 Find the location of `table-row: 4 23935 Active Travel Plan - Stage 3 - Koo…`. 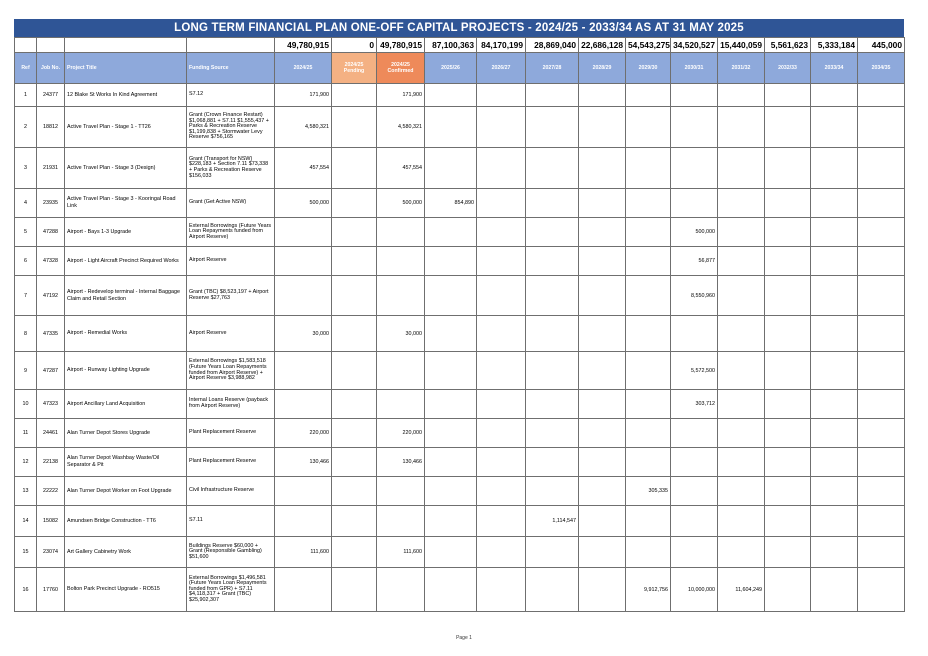

table-row: 4 23935 Active Travel Plan - Stage 3 - Koo… is located at coordinates (459, 203).